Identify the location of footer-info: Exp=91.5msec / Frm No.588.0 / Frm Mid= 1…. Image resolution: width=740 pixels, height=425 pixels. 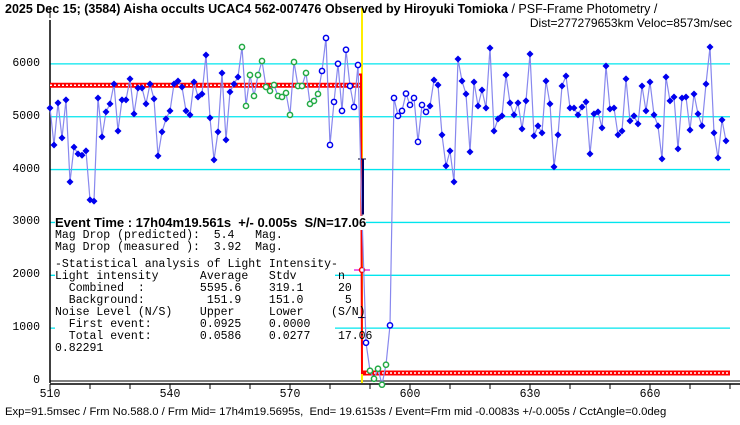
(336, 412).